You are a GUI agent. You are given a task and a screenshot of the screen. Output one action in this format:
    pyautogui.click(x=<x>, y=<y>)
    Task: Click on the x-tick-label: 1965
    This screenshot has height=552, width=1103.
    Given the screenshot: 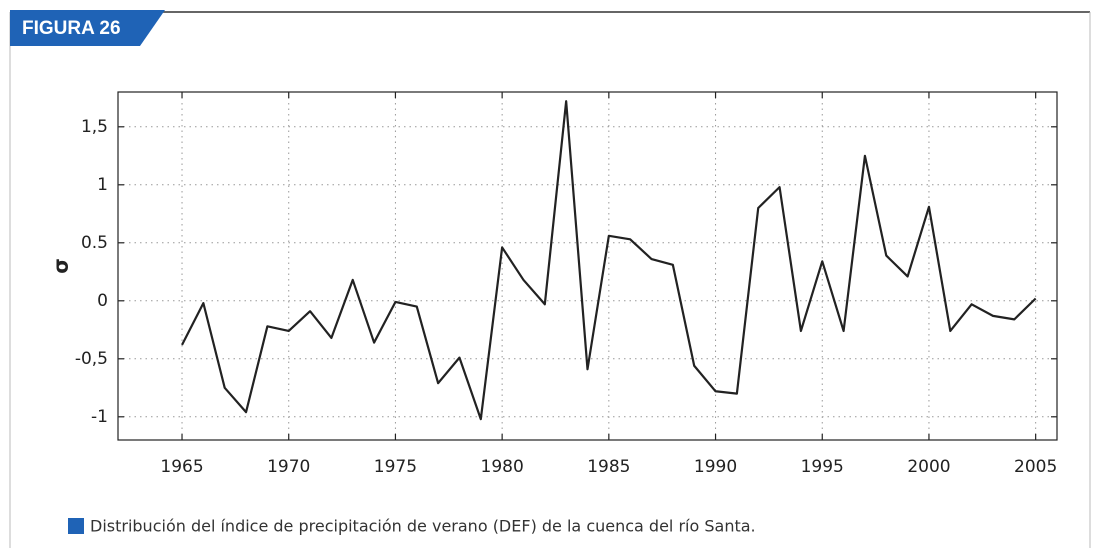 What is the action you would take?
    pyautogui.click(x=181, y=467)
    